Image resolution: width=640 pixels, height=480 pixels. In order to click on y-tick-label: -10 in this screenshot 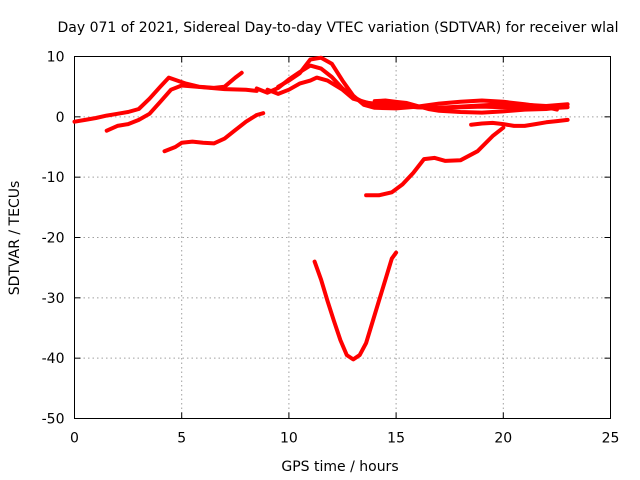, I will do `click(53, 178)`.